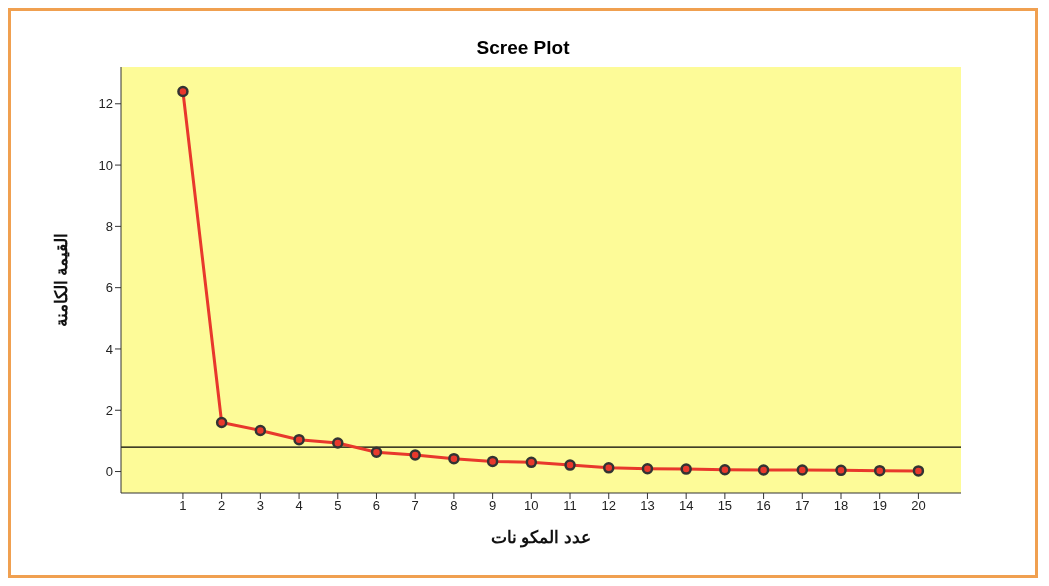  Describe the element at coordinates (183, 506) in the screenshot. I see `x-tick-label: 1` at that location.